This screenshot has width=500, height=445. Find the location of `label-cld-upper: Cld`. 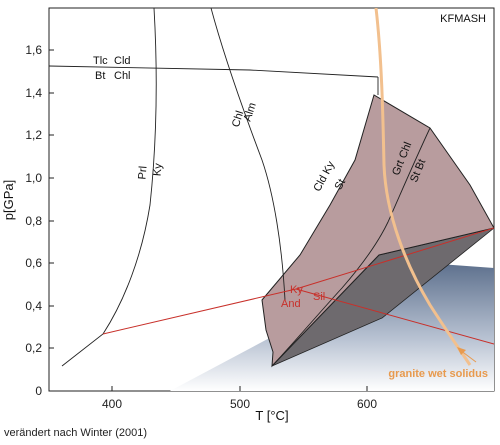

label-cld-upper: Cld is located at coordinates (122, 61).